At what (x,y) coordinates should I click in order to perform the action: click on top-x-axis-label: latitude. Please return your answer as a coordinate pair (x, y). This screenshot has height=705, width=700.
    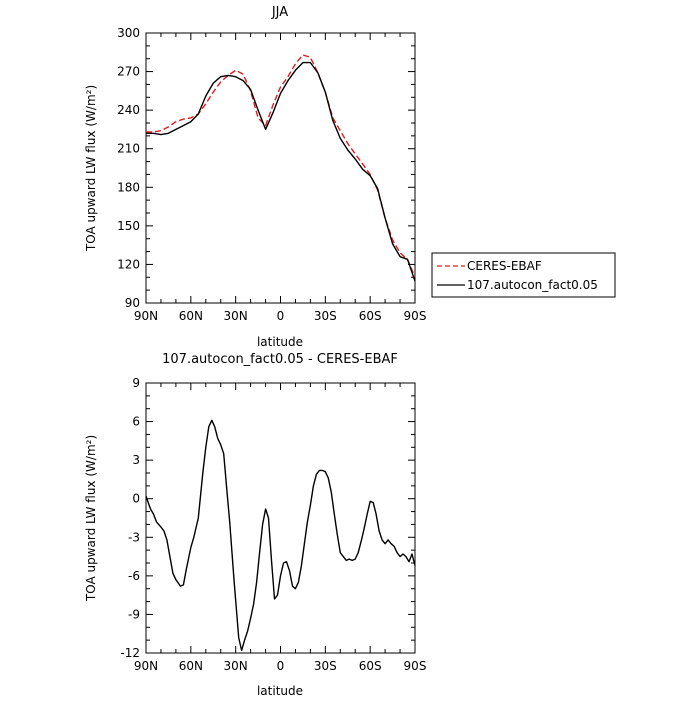
    Looking at the image, I should click on (280, 342).